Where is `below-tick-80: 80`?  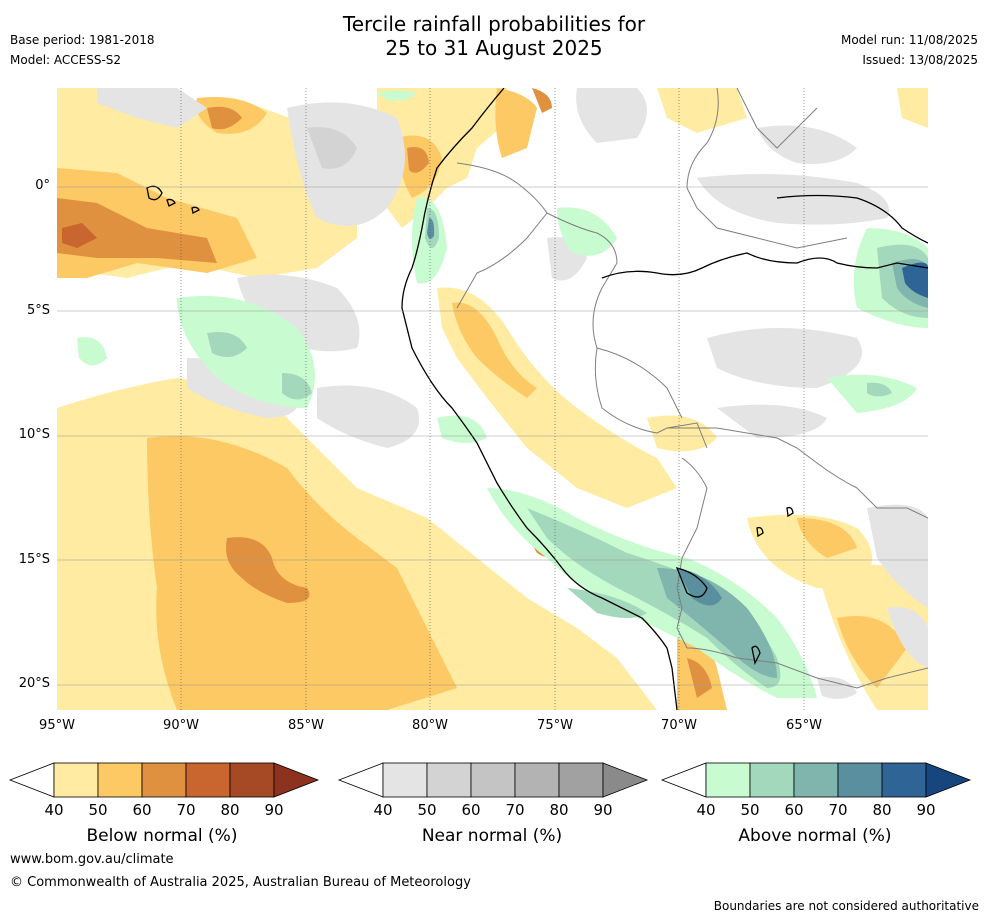 below-tick-80: 80 is located at coordinates (230, 810).